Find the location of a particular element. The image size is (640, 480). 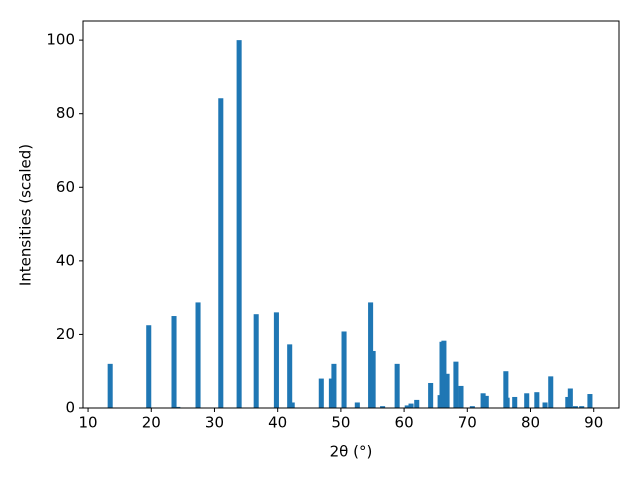

y-axis-label: Intensities (scaled) is located at coordinates (26, 215).